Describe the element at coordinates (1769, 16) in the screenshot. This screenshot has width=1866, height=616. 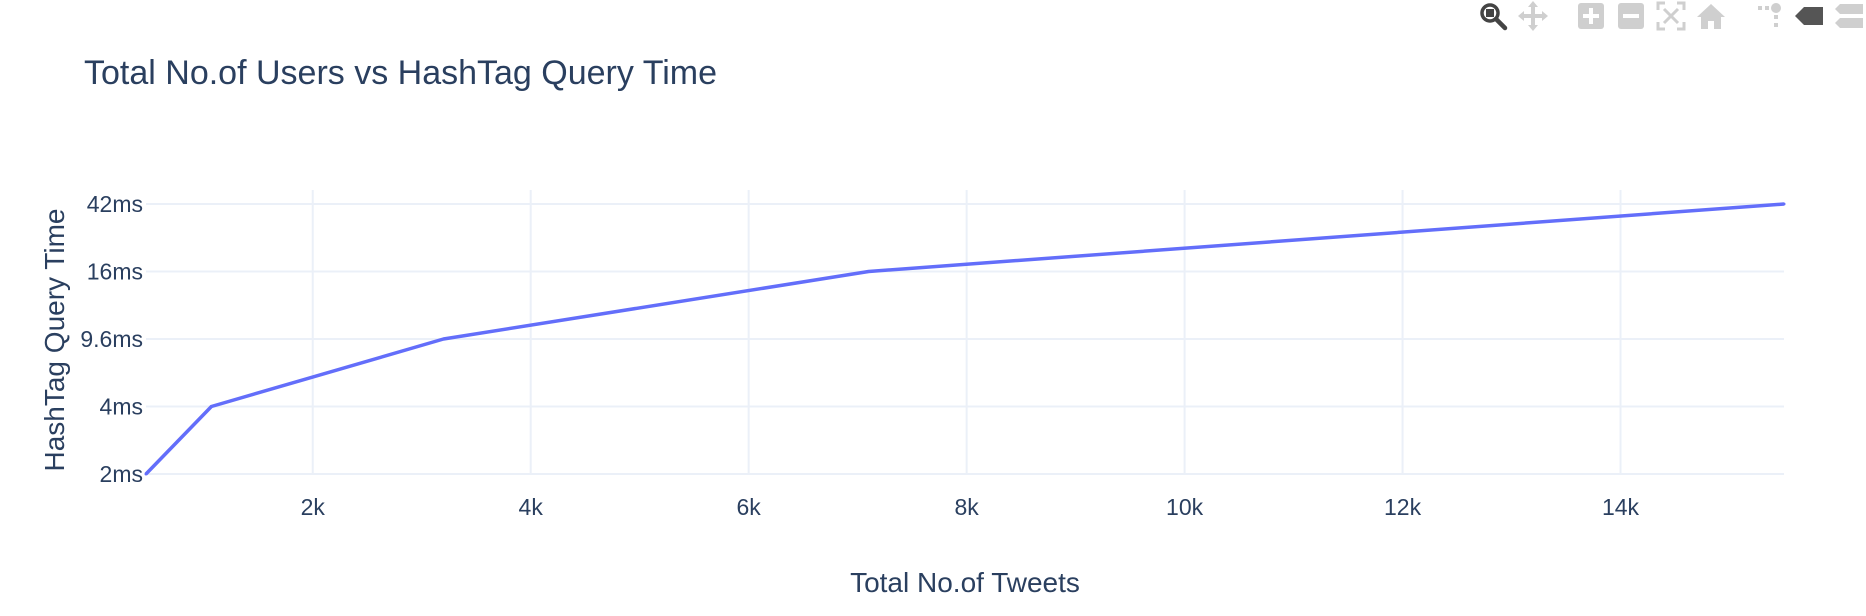
I see `spike-lines-icon` at that location.